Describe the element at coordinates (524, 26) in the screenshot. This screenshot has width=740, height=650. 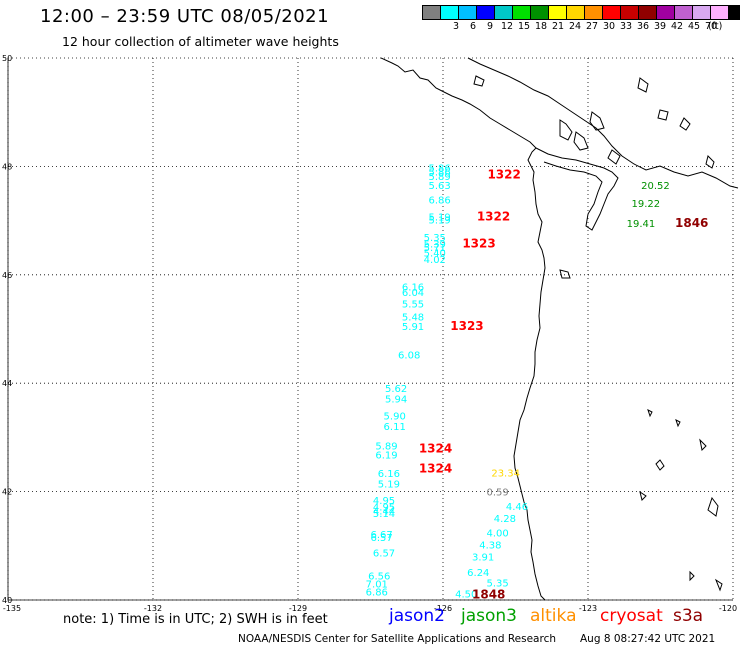
I see `legend-label: 15` at that location.